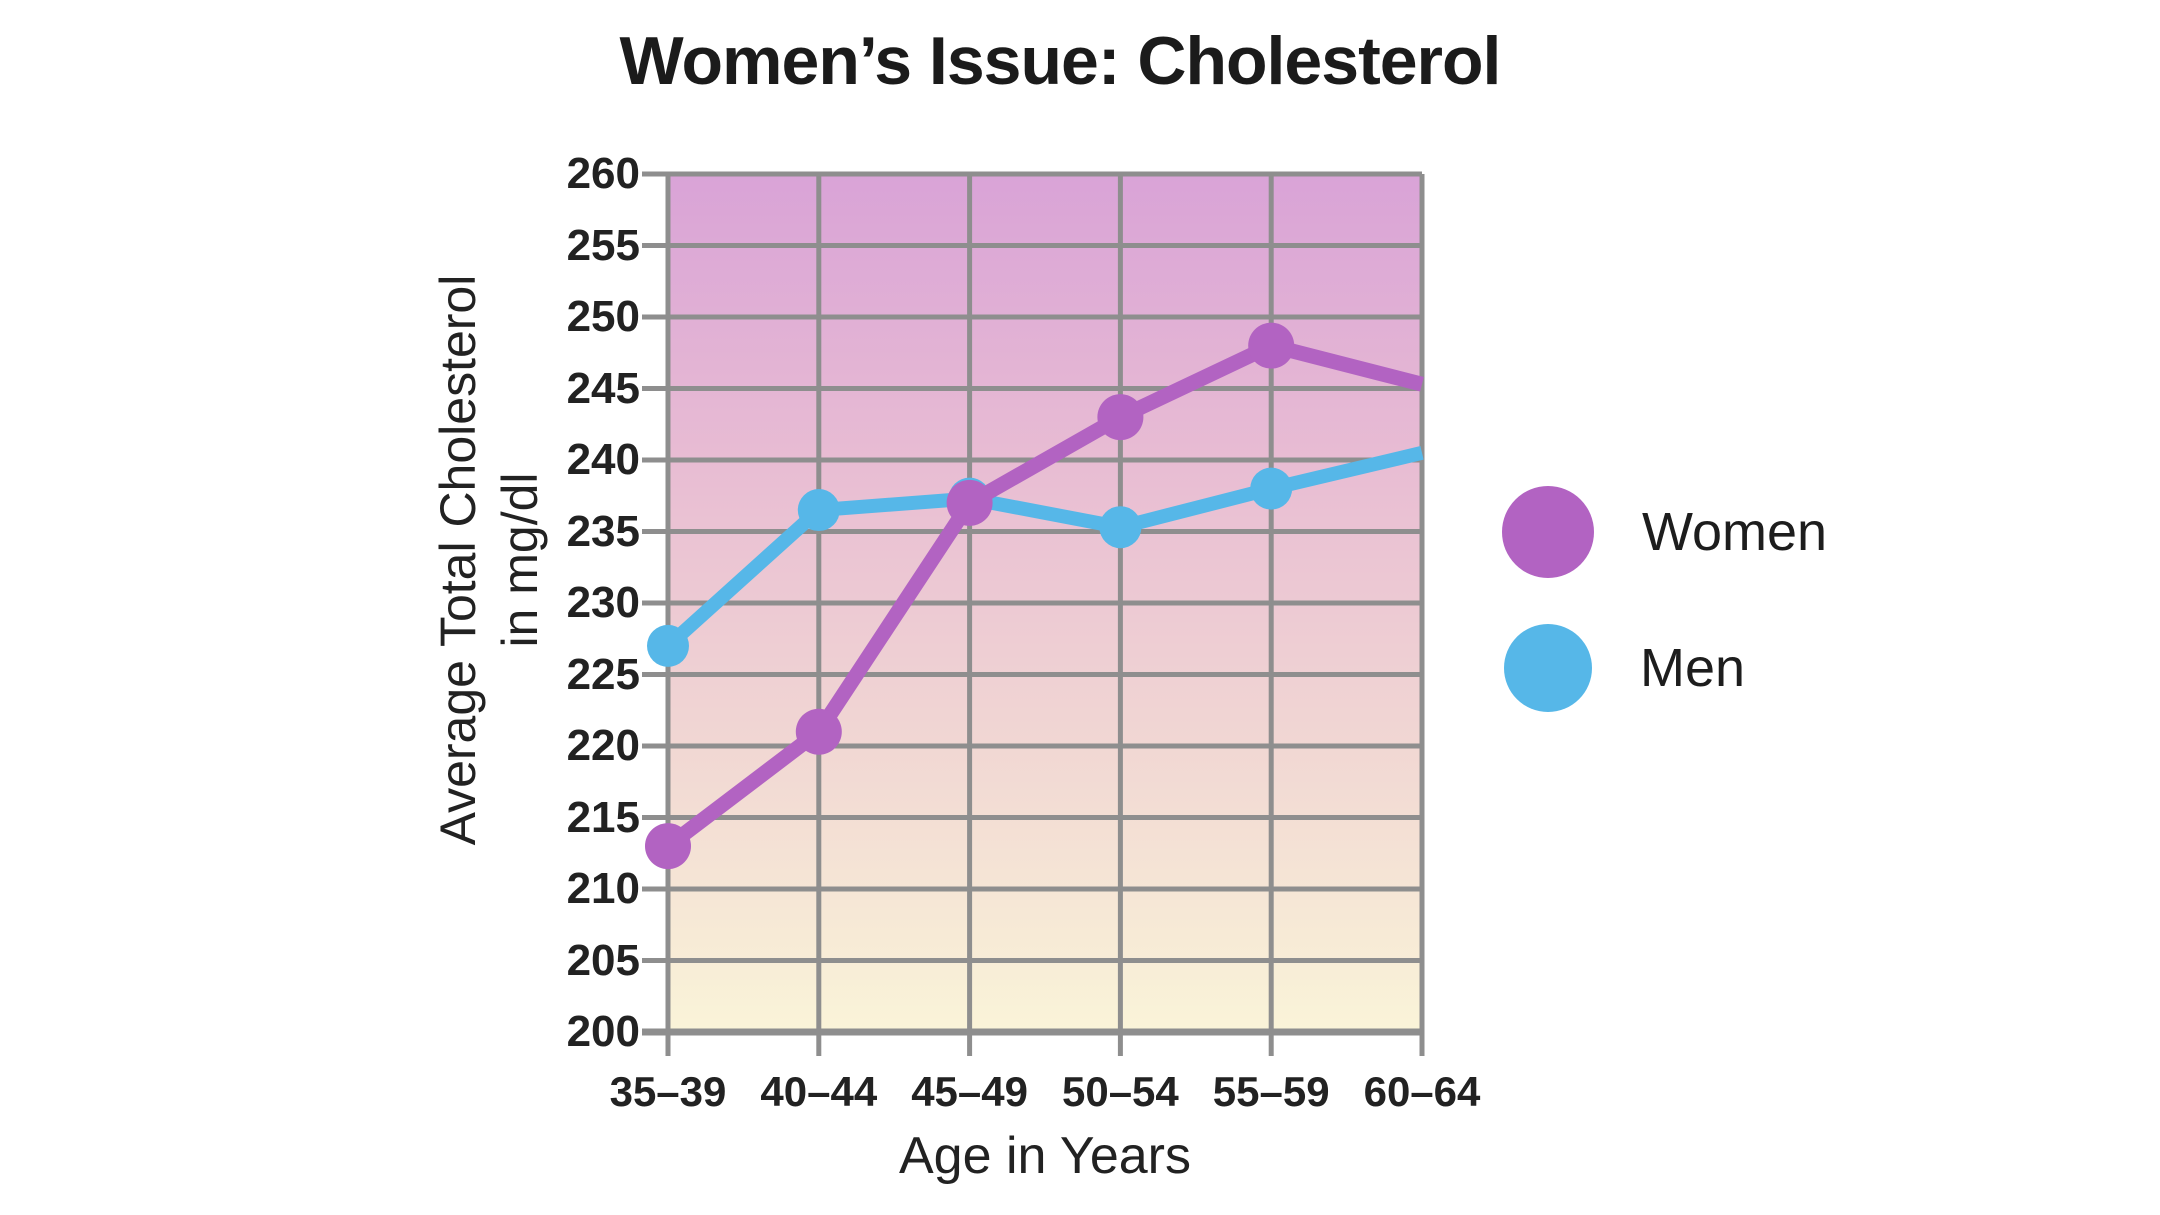 The height and width of the screenshot is (1215, 2160). I want to click on y-tick-label: 220, so click(603, 745).